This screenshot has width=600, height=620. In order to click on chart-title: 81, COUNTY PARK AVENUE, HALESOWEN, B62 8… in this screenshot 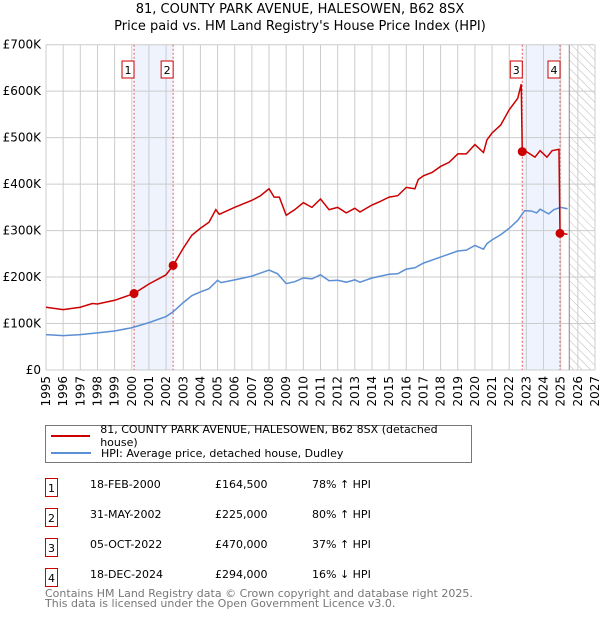, I will do `click(300, 9)`.